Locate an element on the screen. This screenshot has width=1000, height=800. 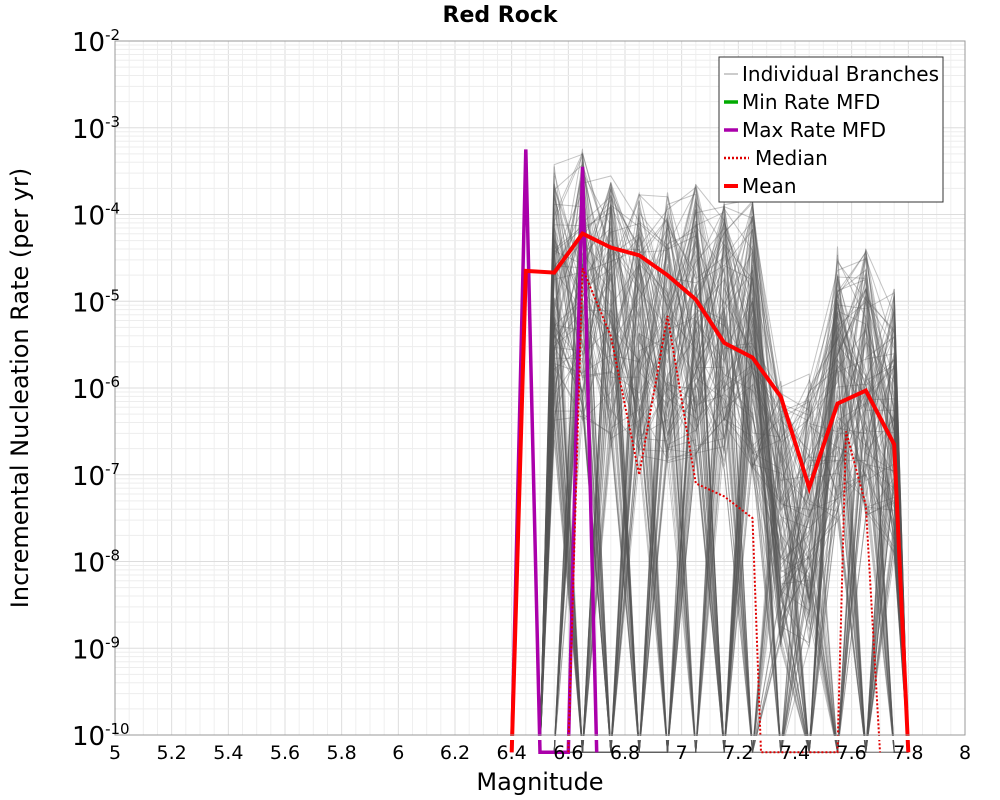
x-tick-label: 6.6 is located at coordinates (568, 753).